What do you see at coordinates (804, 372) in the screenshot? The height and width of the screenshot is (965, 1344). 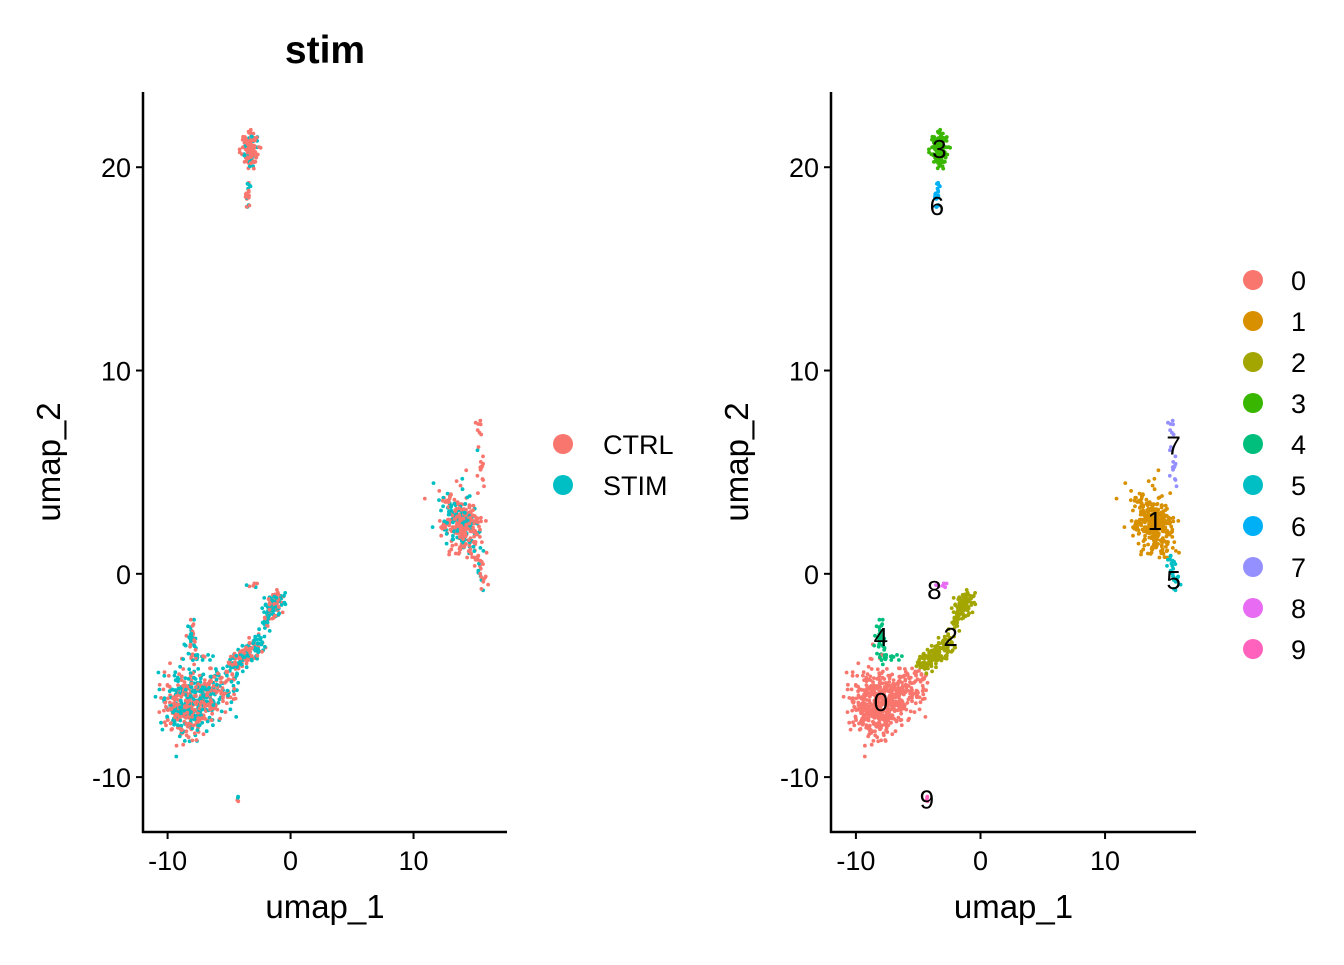 I see `y-tick-label: 10` at bounding box center [804, 372].